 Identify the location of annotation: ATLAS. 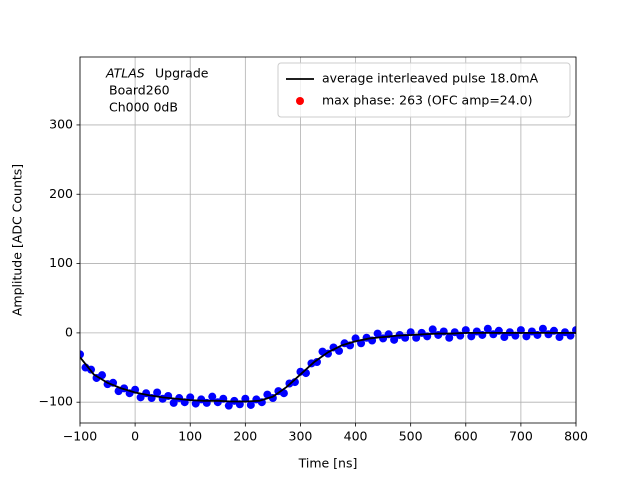
(125, 73).